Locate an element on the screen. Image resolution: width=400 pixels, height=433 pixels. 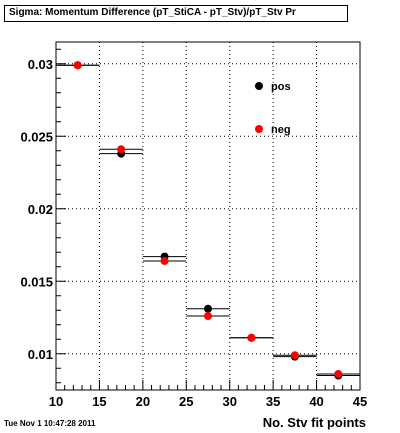
y-tick-label: 0.015 is located at coordinates (36, 281).